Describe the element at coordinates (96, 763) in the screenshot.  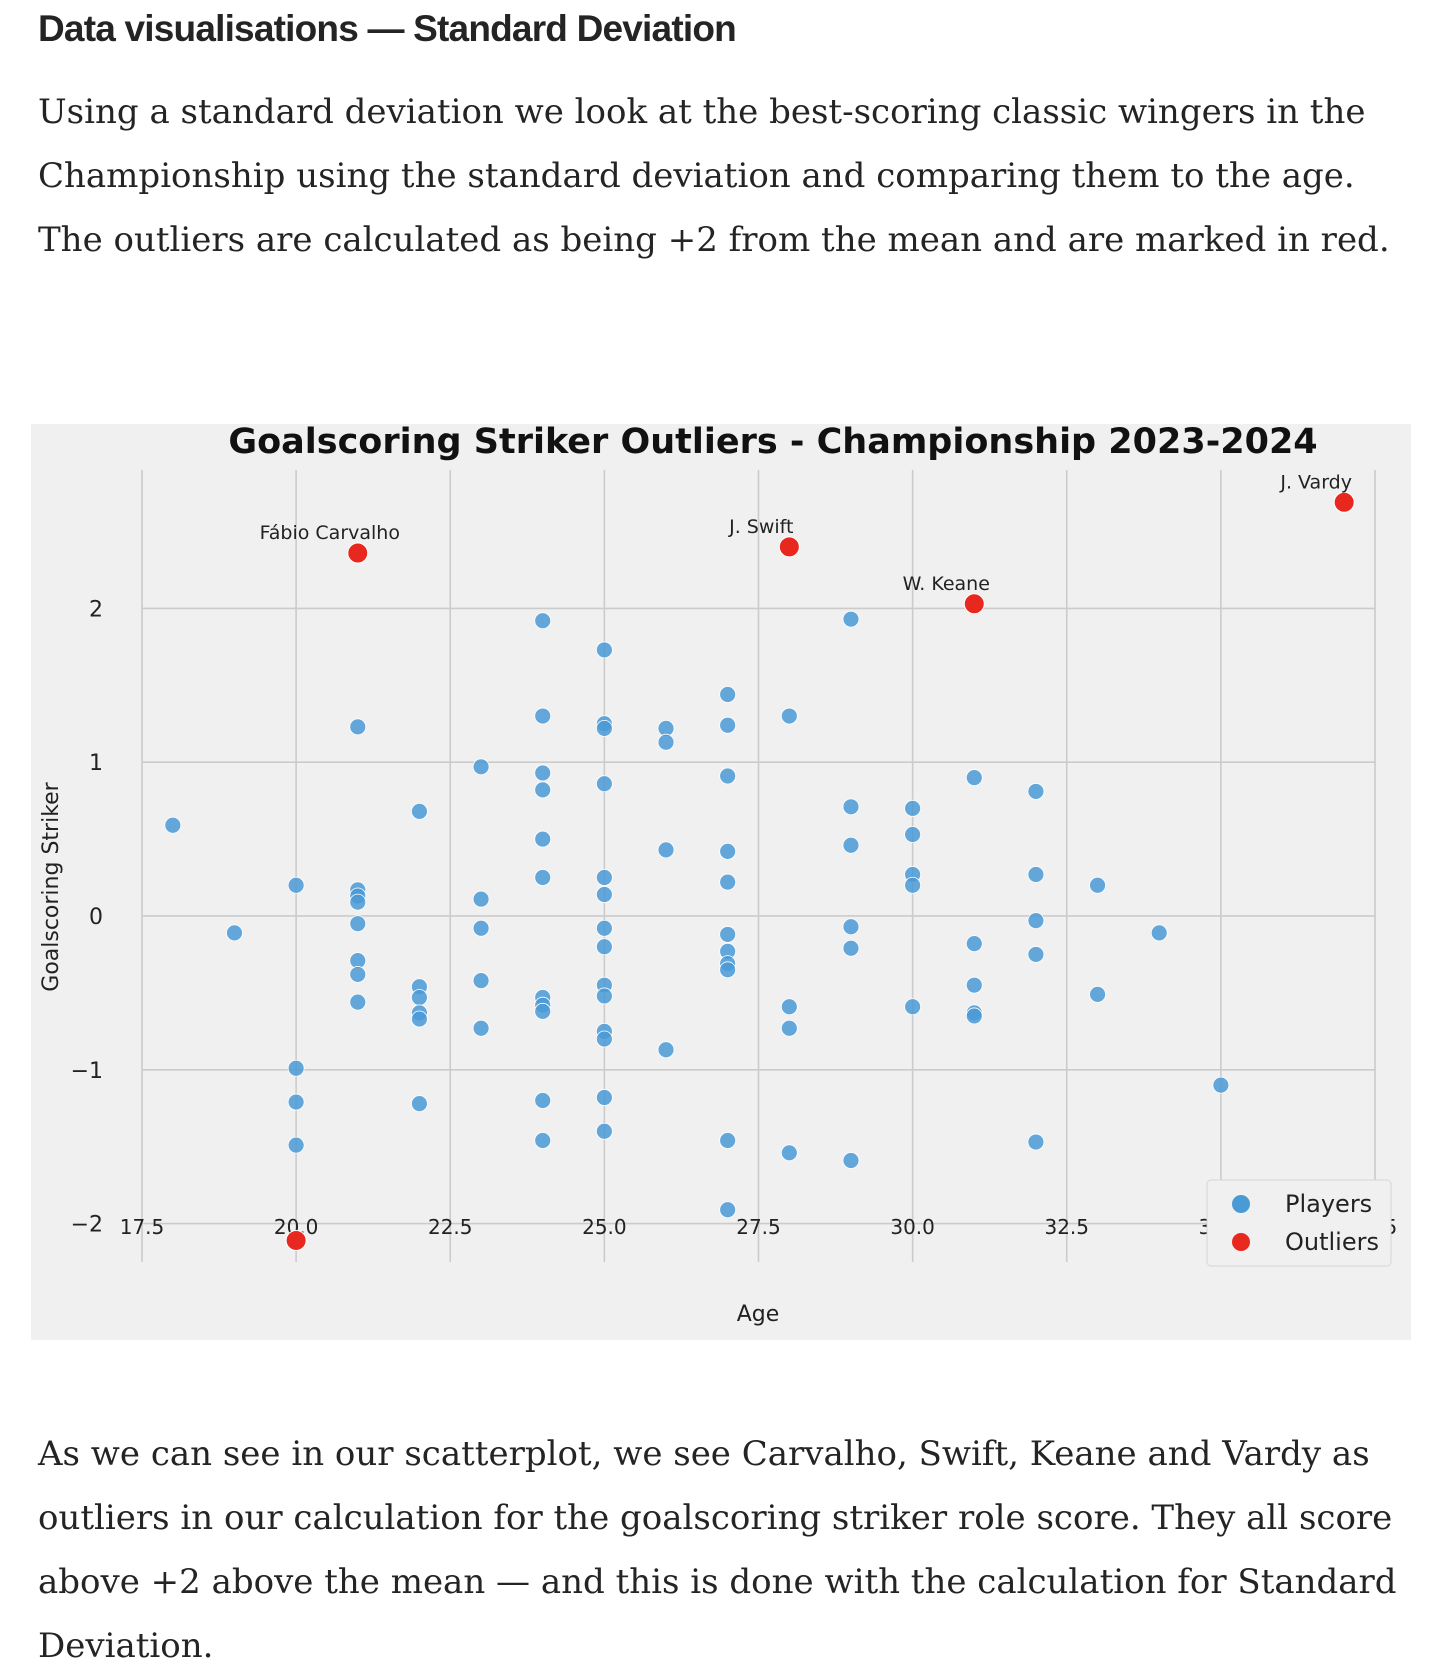
I see `y-tick-label: 1` at that location.